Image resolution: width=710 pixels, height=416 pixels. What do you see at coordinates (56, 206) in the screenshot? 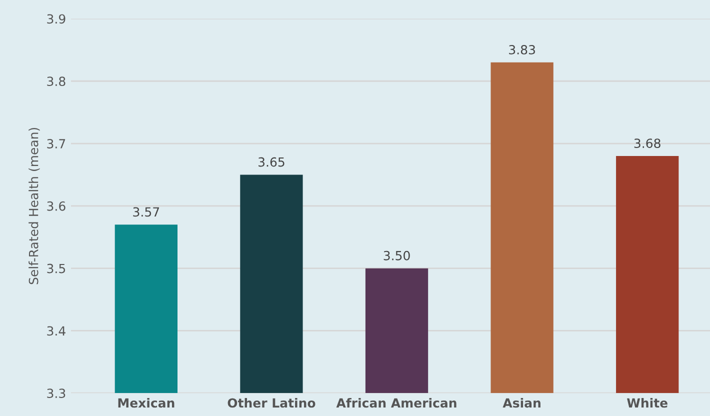
I see `y-tick-label: 3.6` at bounding box center [56, 206].